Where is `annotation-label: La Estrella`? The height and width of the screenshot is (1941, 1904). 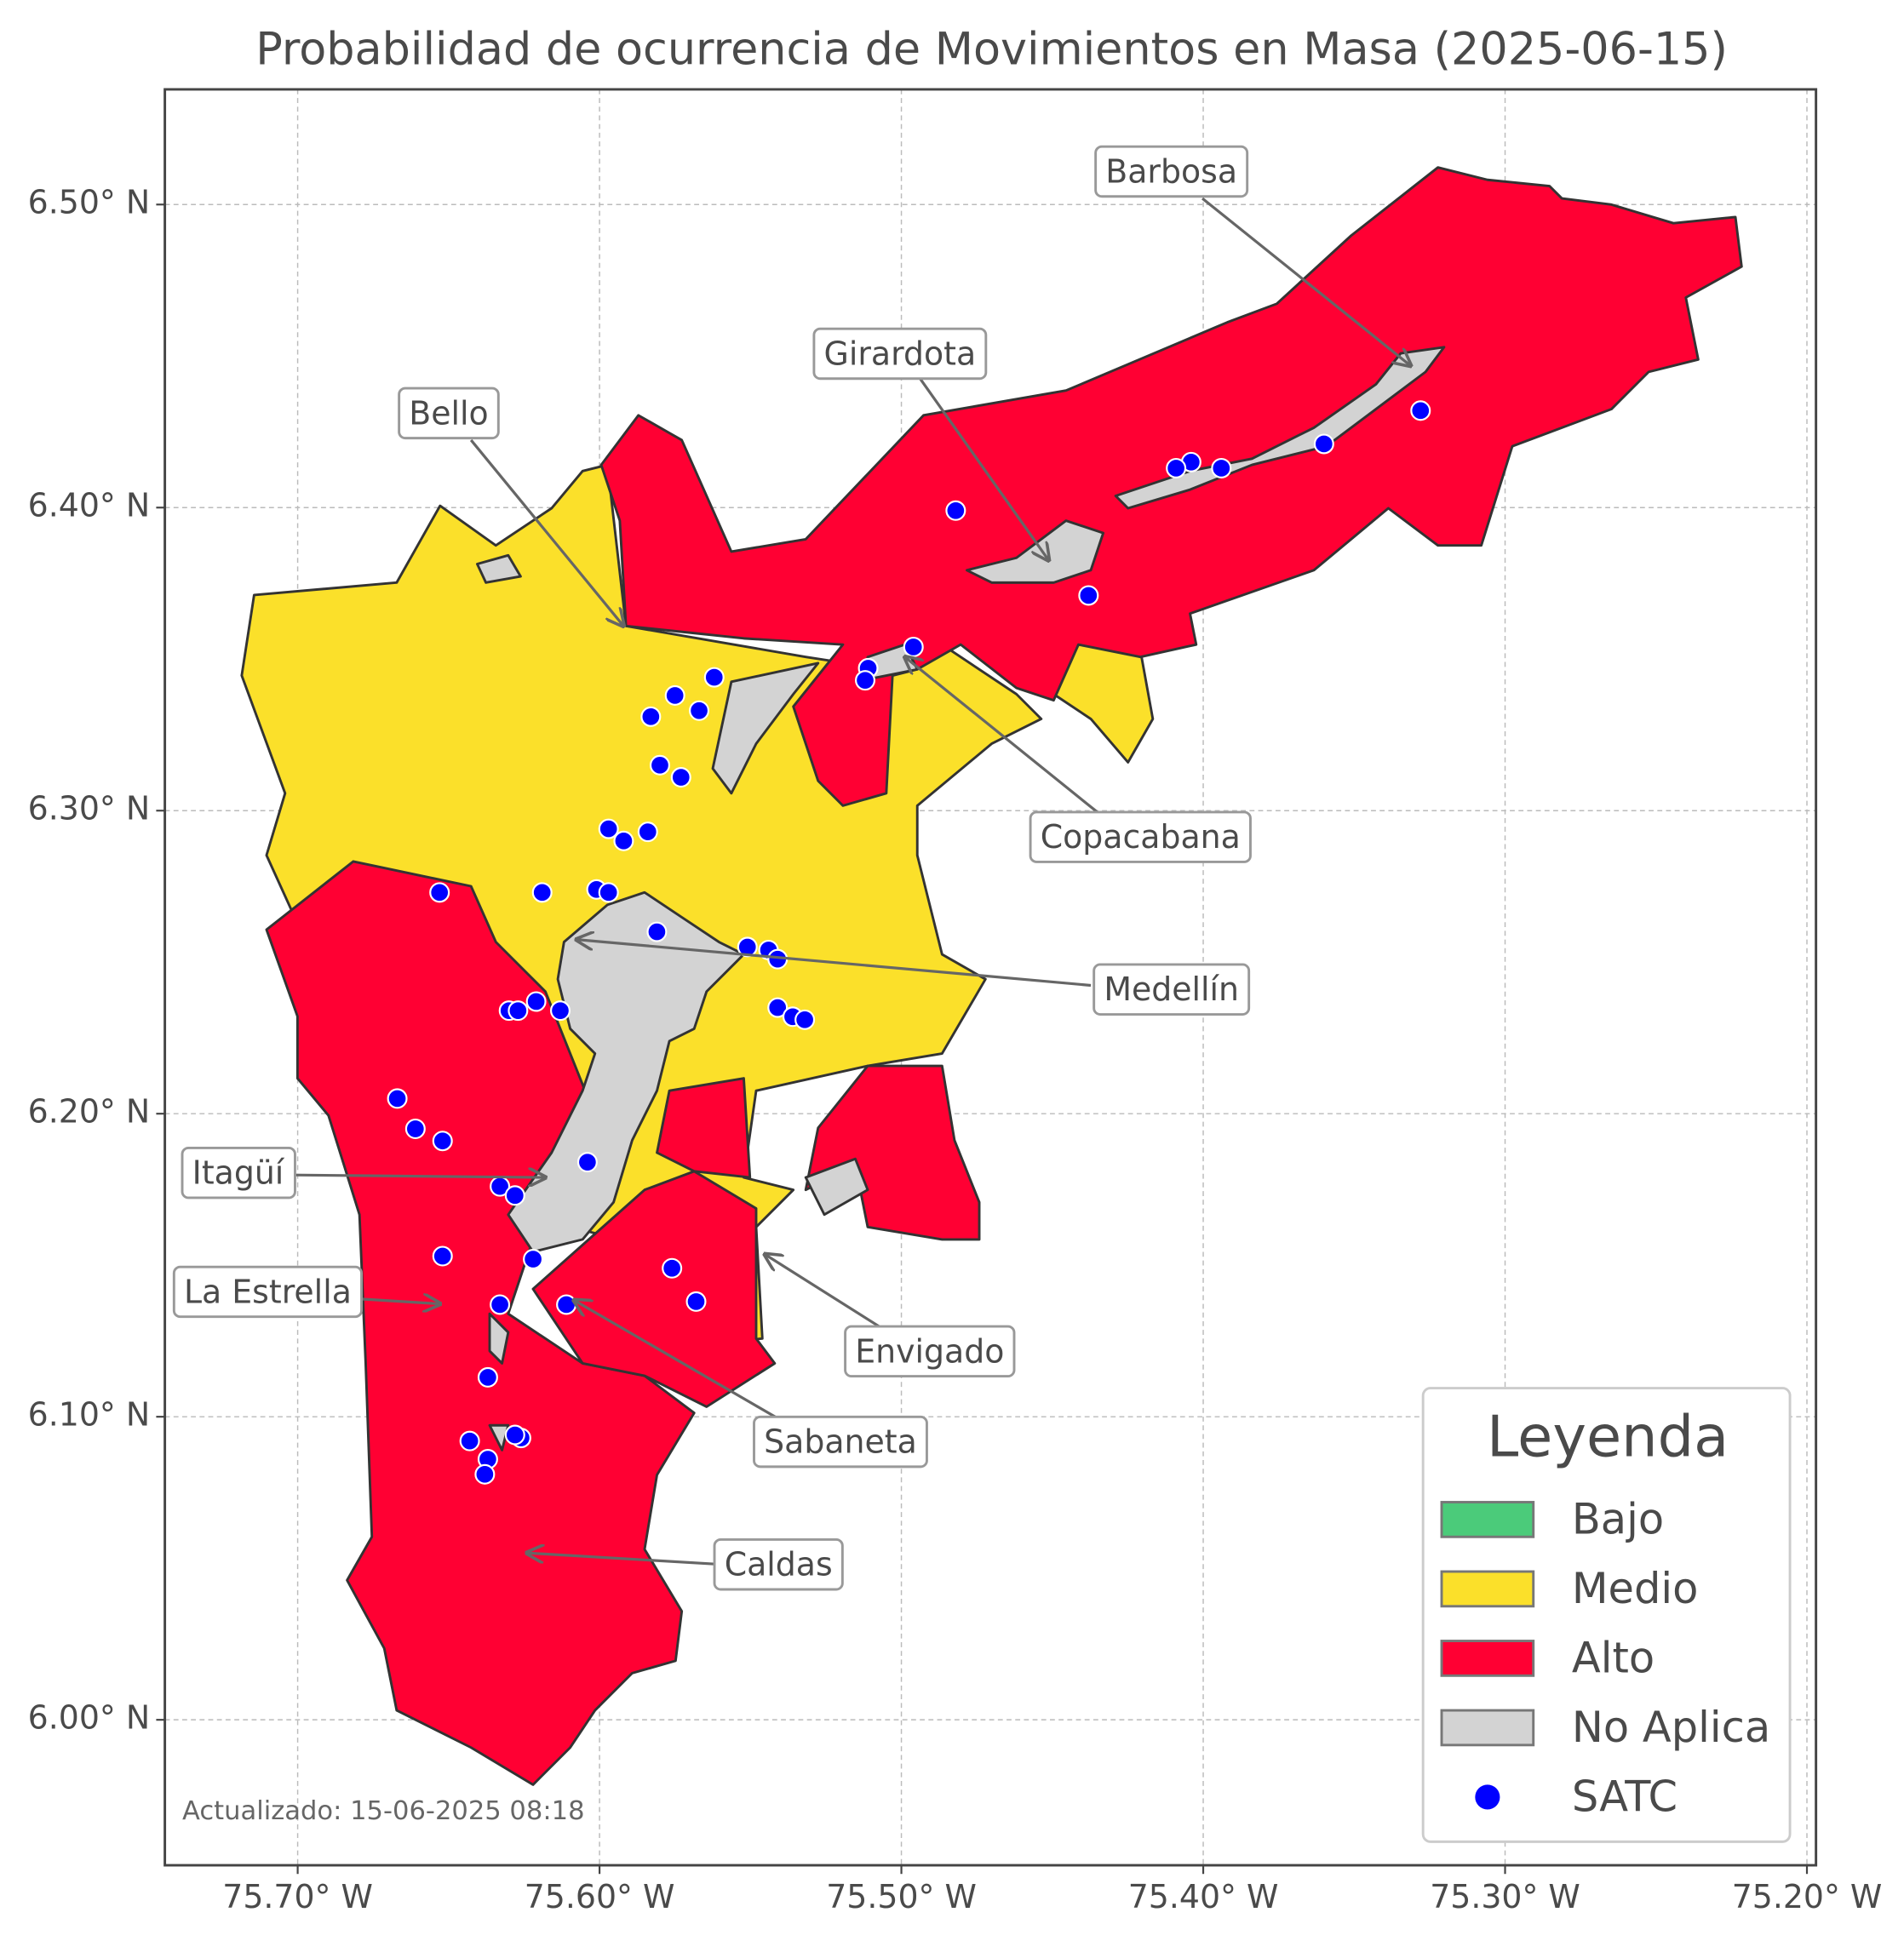 annotation-label: La Estrella is located at coordinates (268, 1291).